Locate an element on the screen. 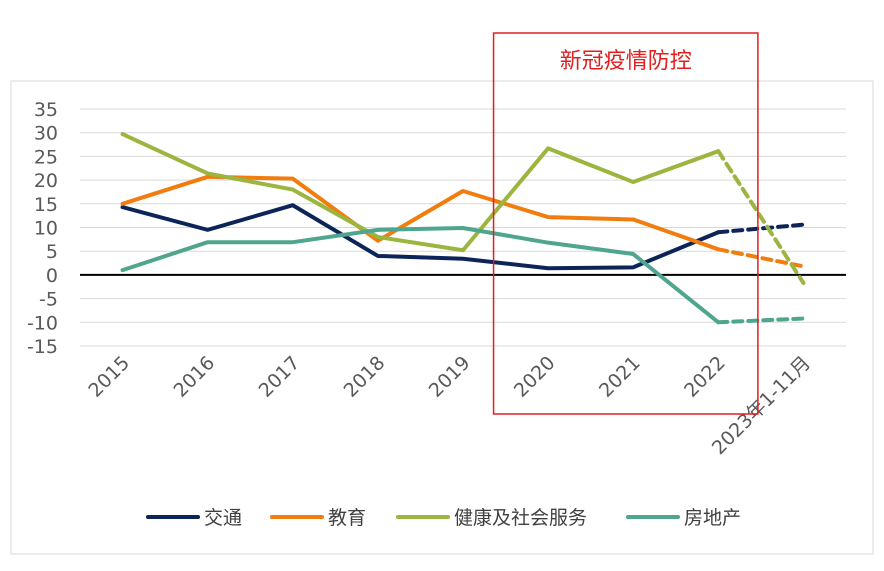 The width and height of the screenshot is (884, 571). legend: 交通 教育 健康及社会服务 房地产 is located at coordinates (443, 518).